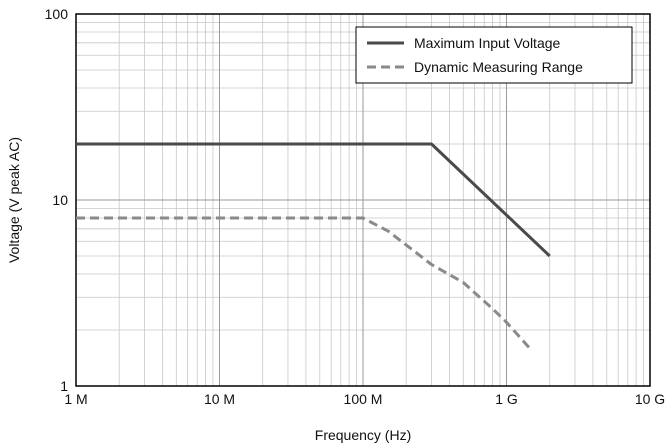  I want to click on x-tick-label: 100 M, so click(363, 399).